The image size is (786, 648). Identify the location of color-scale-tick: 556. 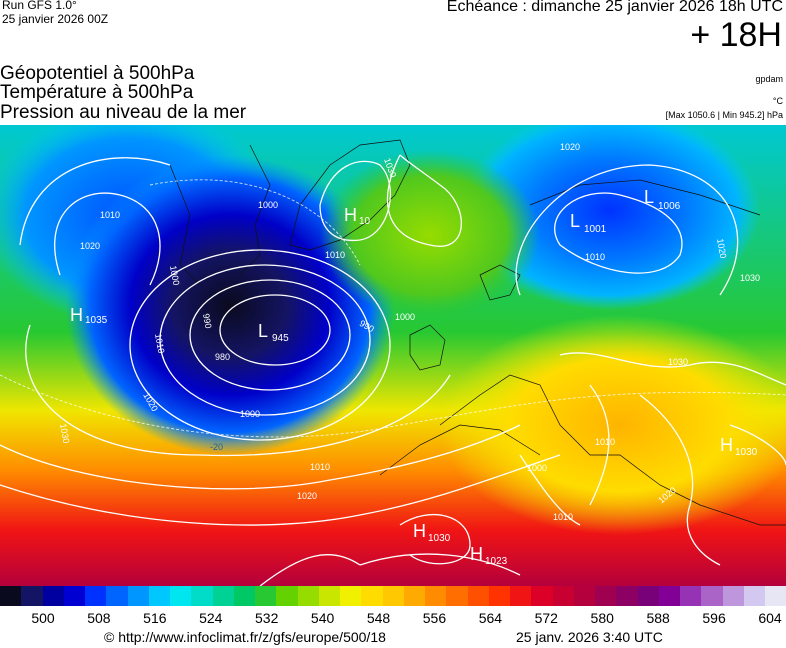
(434, 618).